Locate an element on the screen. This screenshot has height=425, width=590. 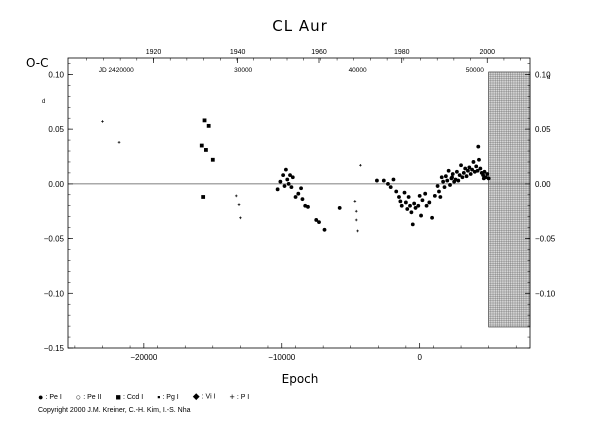
x-tick-label: 0 is located at coordinates (419, 357).